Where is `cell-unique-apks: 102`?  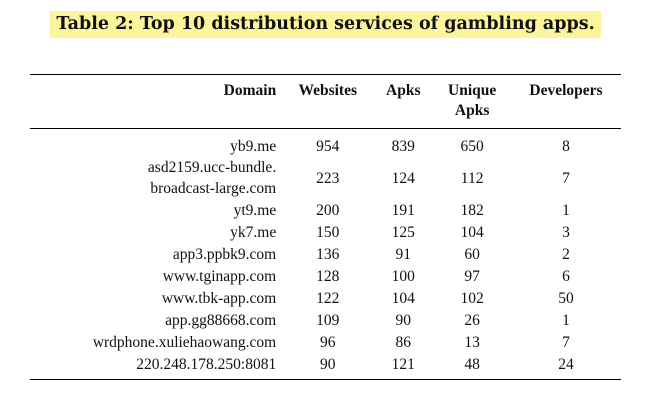 cell-unique-apks: 102 is located at coordinates (472, 298).